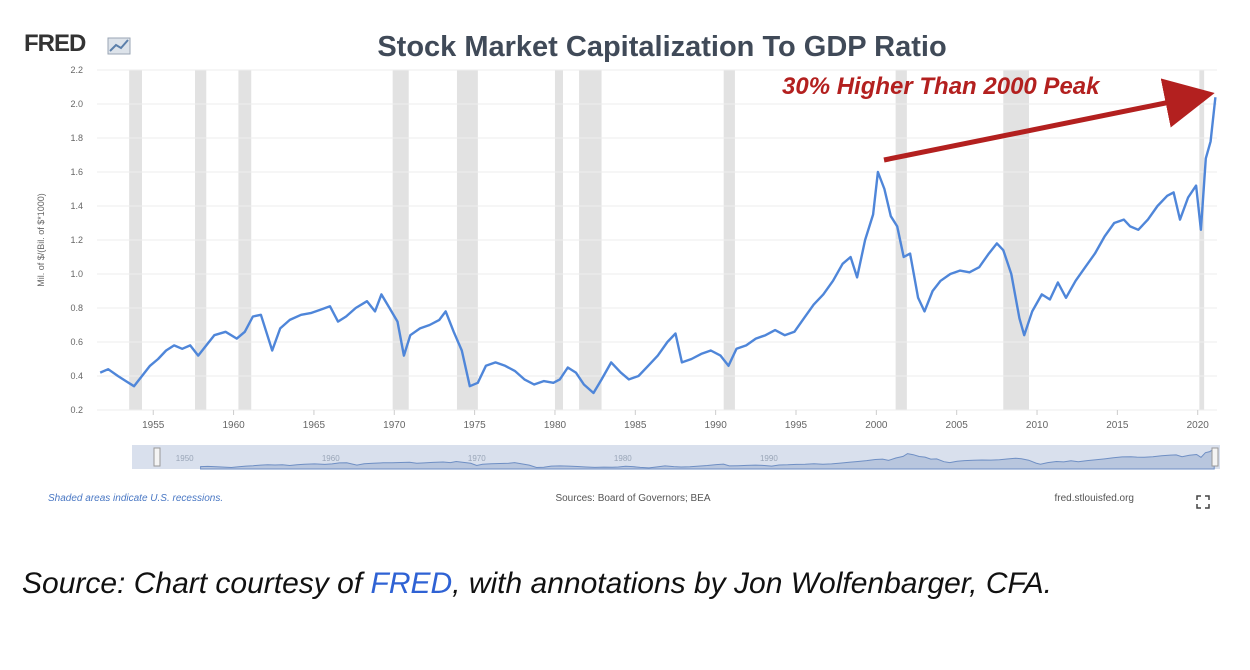 The image size is (1250, 670). I want to click on navigator-tick-labels: 1950 1960 1970 1980 1990, so click(477, 458).